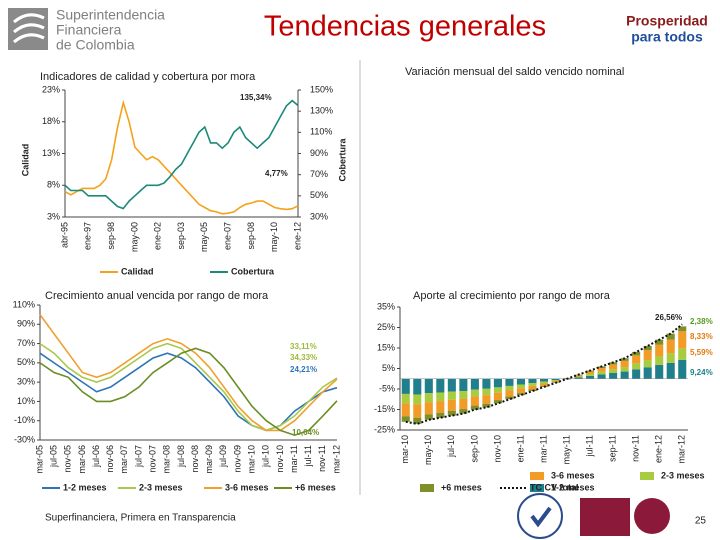 This screenshot has height=540, width=720. I want to click on y-tick-label: 50%, so click(26, 362).